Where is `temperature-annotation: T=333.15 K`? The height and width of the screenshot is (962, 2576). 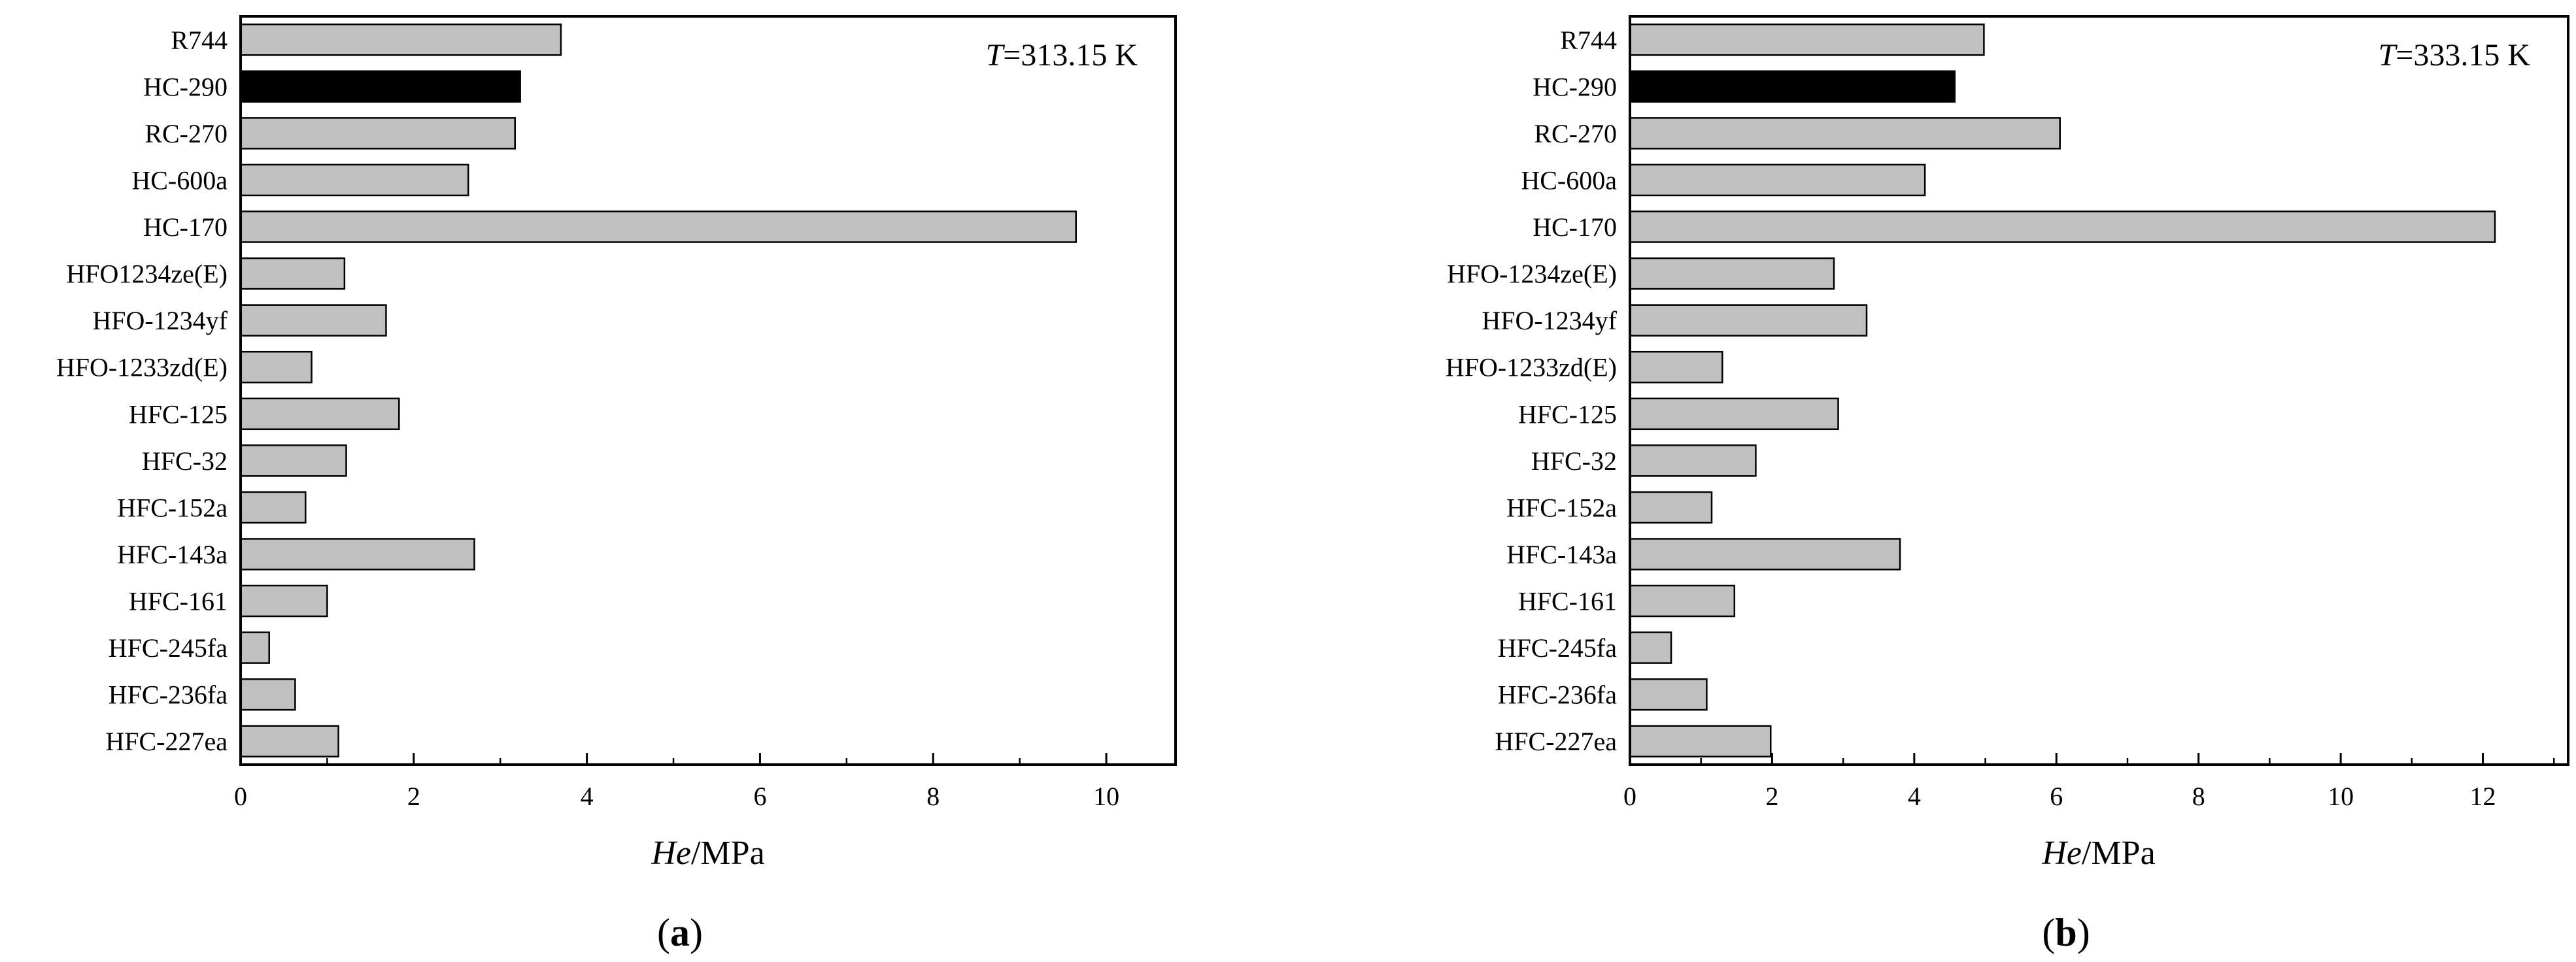 temperature-annotation: T=333.15 K is located at coordinates (2455, 56).